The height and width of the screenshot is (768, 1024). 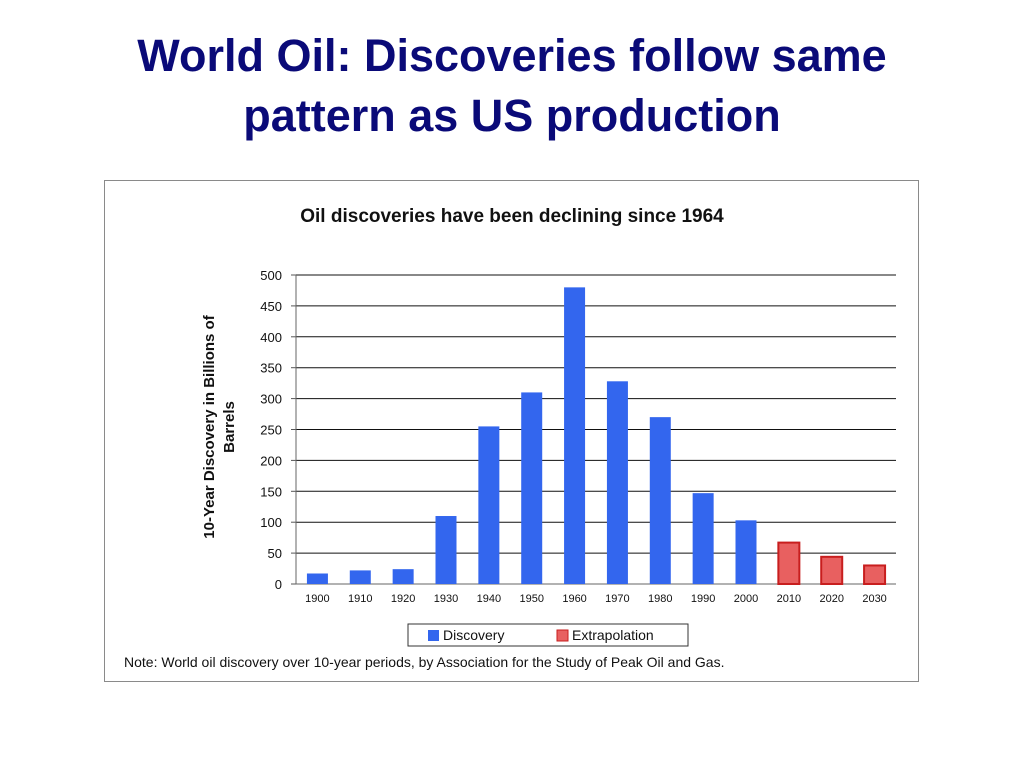 What do you see at coordinates (875, 575) in the screenshot?
I see `bar-extrapolation-2030` at bounding box center [875, 575].